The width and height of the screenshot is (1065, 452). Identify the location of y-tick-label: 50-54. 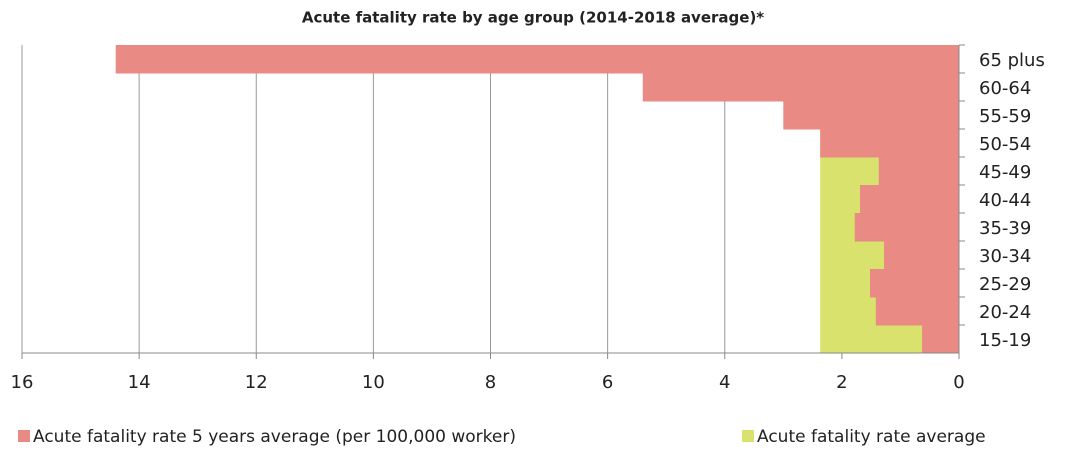
(1005, 144).